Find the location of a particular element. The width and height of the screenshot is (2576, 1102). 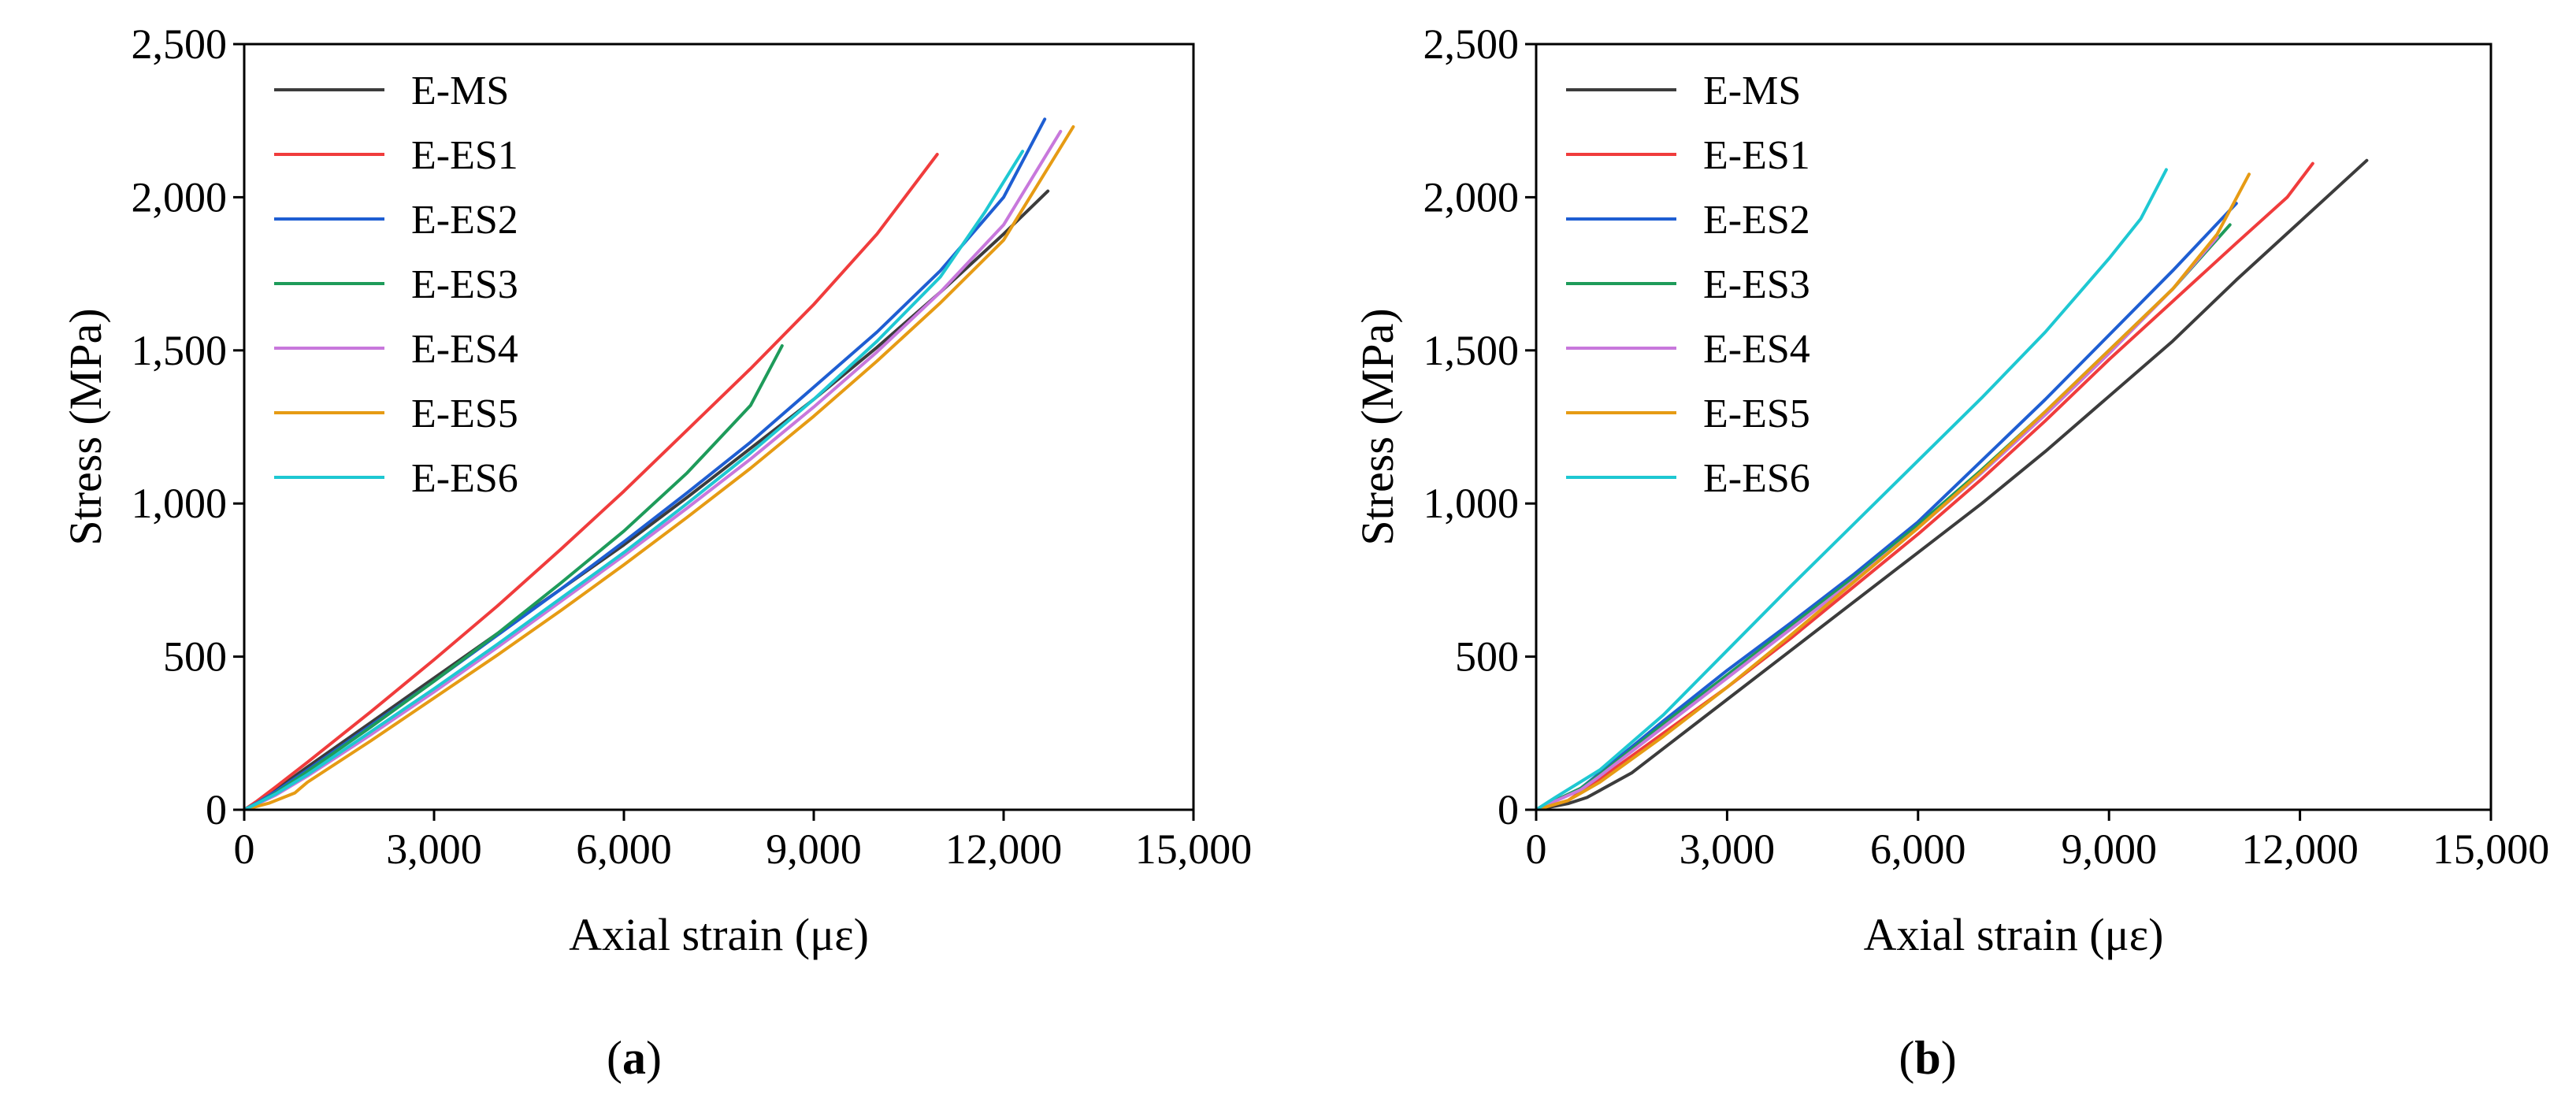

chart-b-x-tick-label: 3,000 is located at coordinates (1728, 849).